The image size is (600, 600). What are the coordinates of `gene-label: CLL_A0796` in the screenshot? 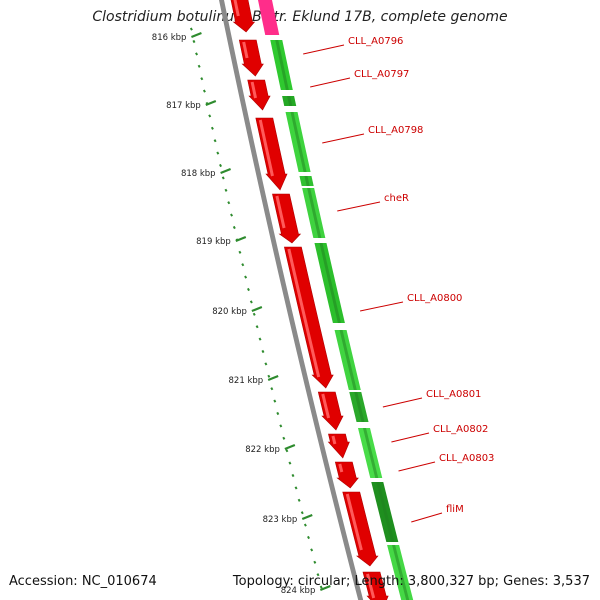 It's located at (375, 41).